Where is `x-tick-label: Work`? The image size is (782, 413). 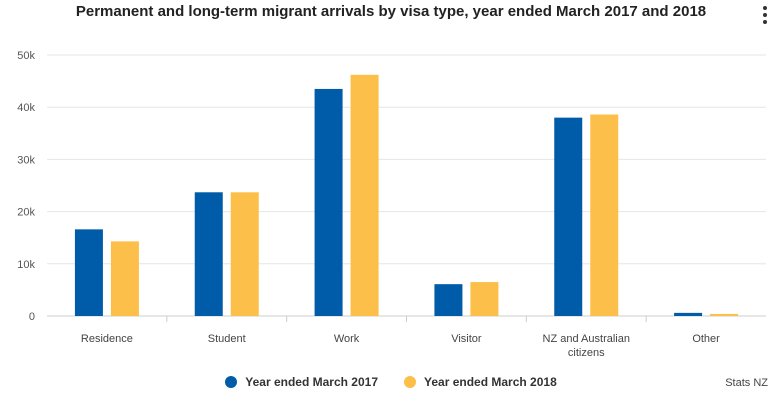 x-tick-label: Work is located at coordinates (347, 339).